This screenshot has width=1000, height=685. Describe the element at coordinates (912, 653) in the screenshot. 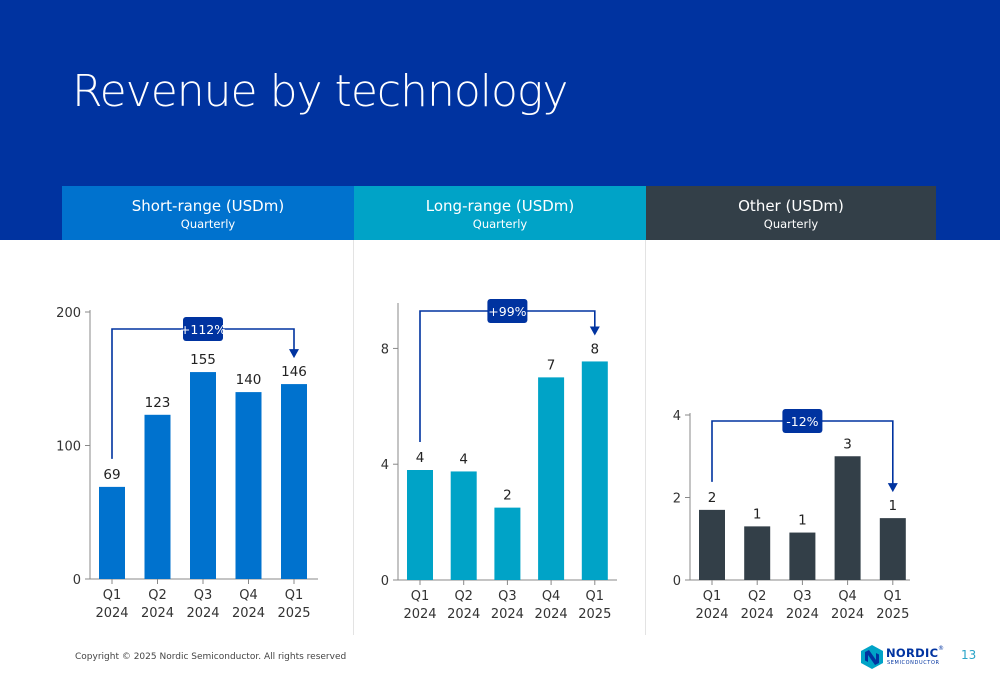

I see `logo-wordmark: NORDIC` at that location.